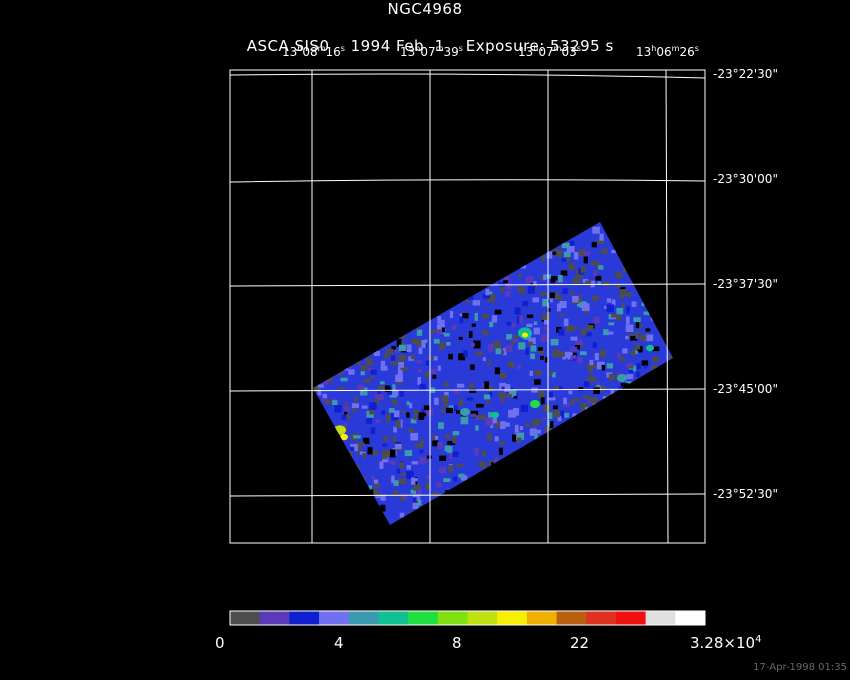  What do you see at coordinates (425, 9) in the screenshot?
I see `image-title: NGC4968` at bounding box center [425, 9].